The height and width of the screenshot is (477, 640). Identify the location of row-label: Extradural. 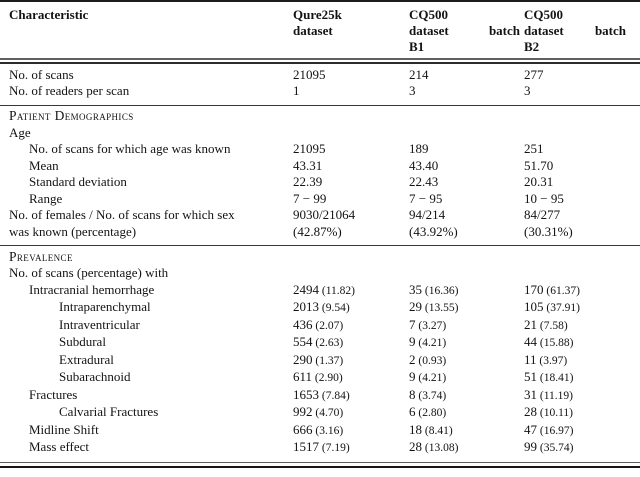
(86, 359).